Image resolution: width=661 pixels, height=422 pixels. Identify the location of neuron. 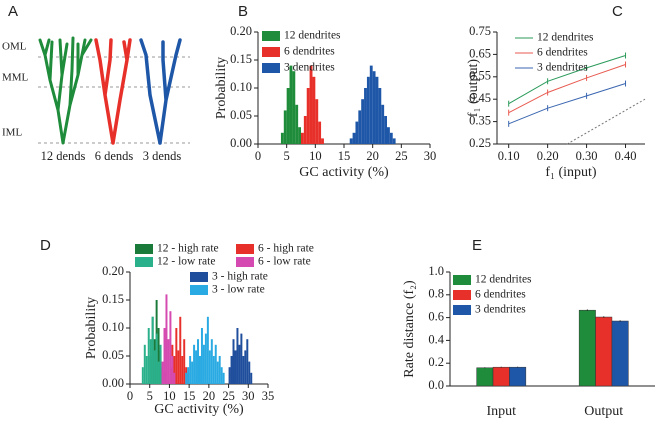
(65, 90).